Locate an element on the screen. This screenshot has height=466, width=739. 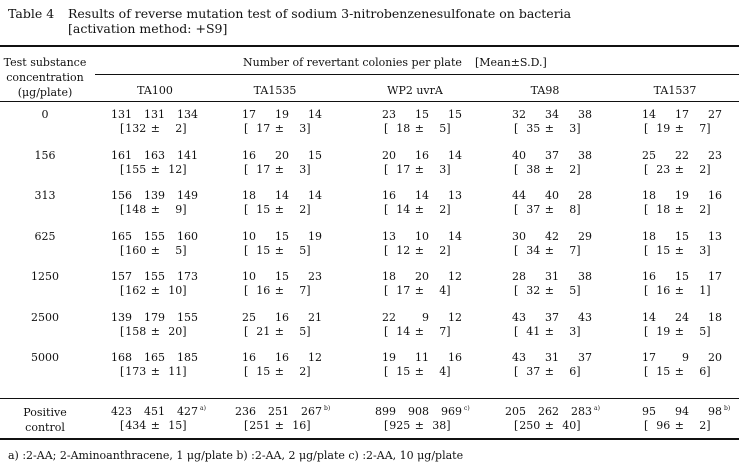
mean-sd: [32 ±5] is located at coordinates (547, 290).